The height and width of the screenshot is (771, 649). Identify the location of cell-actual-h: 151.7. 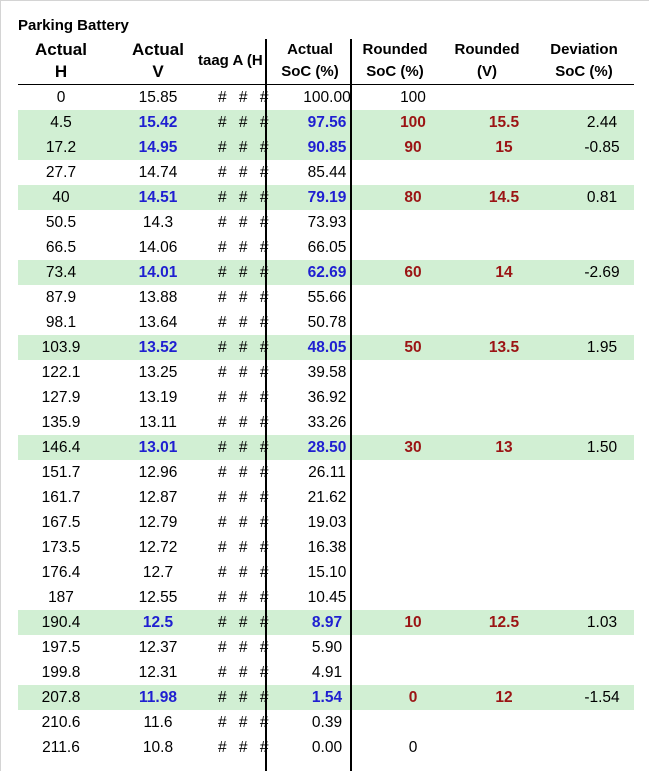
(61, 472).